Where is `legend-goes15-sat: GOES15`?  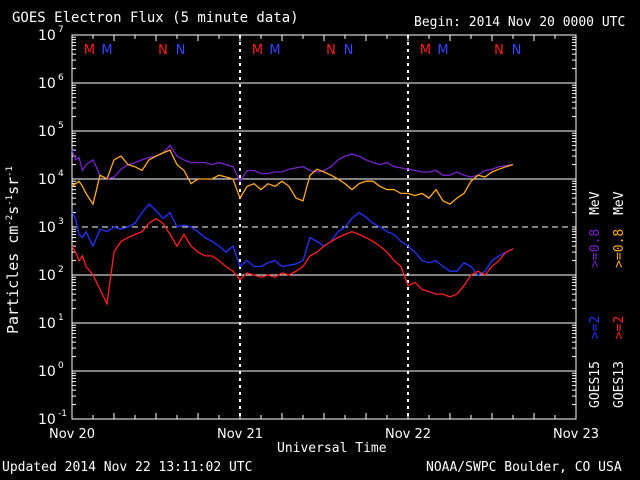 legend-goes15-sat: GOES15 is located at coordinates (595, 384).